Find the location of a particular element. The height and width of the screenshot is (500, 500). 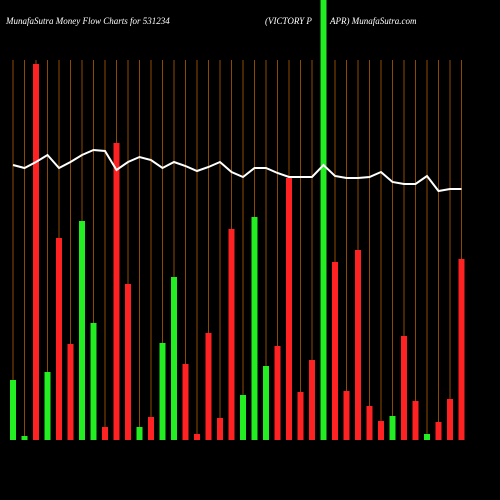

chart-subtitle: (VICTORY P is located at coordinates (288, 21).